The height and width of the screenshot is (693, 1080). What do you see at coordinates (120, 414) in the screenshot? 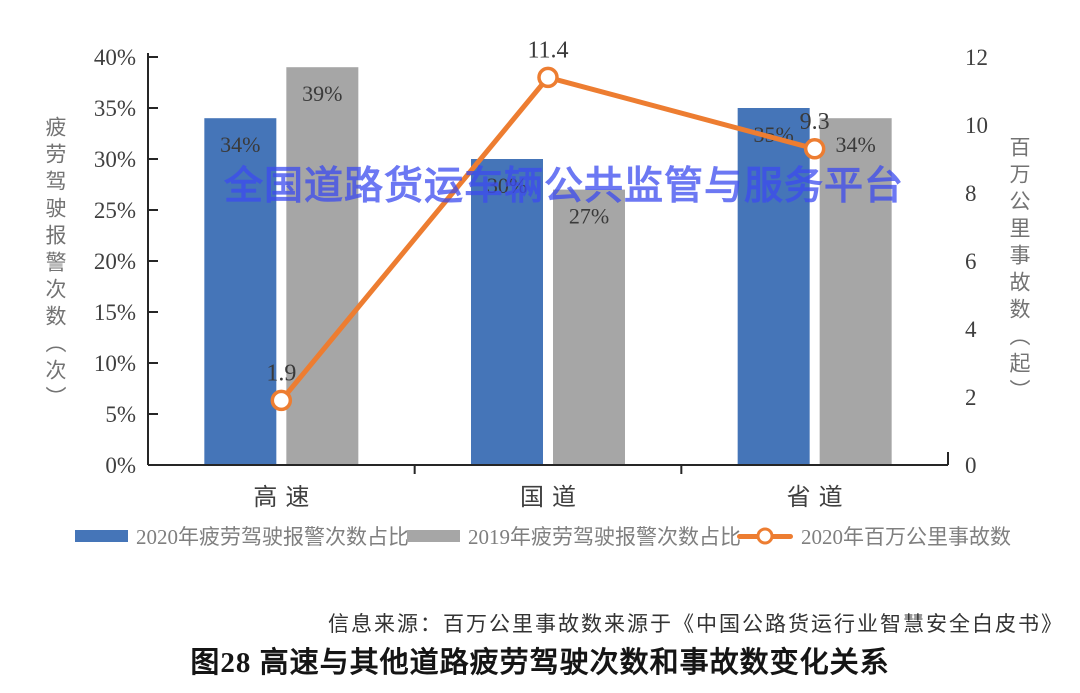
I see `left-axis-tick-label: 5%` at bounding box center [120, 414].